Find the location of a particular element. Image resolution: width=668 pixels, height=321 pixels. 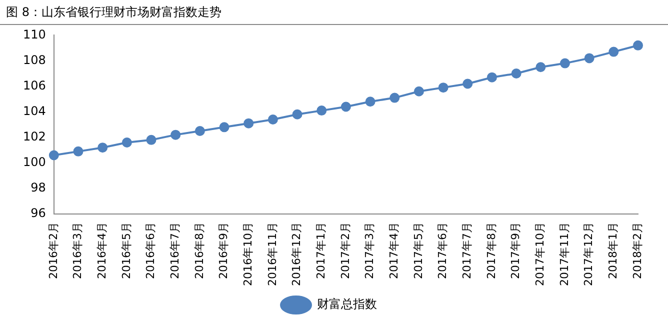

y-tick-label: 98 is located at coordinates (38, 187).